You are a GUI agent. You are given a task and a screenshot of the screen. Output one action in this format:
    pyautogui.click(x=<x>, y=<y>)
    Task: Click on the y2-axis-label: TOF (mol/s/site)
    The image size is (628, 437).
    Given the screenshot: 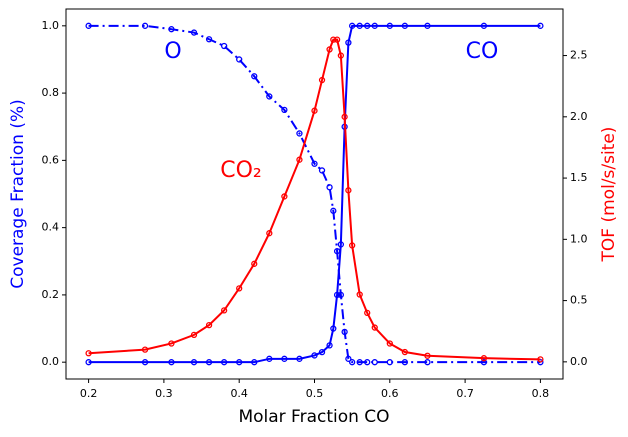 What is the action you would take?
    pyautogui.click(x=609, y=195)
    